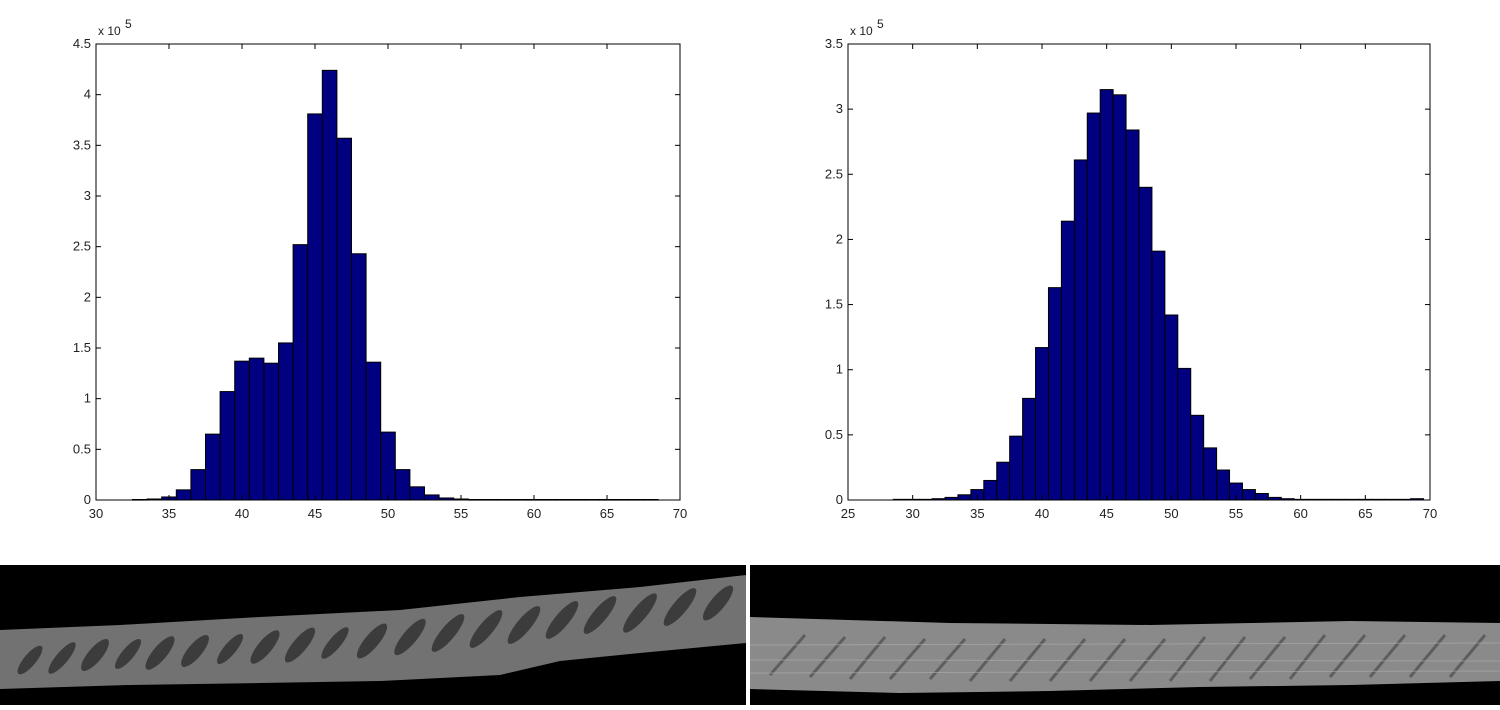 Image resolution: width=1500 pixels, height=710 pixels. Describe the element at coordinates (87, 94) in the screenshot. I see `y-tick-label: 4` at that location.